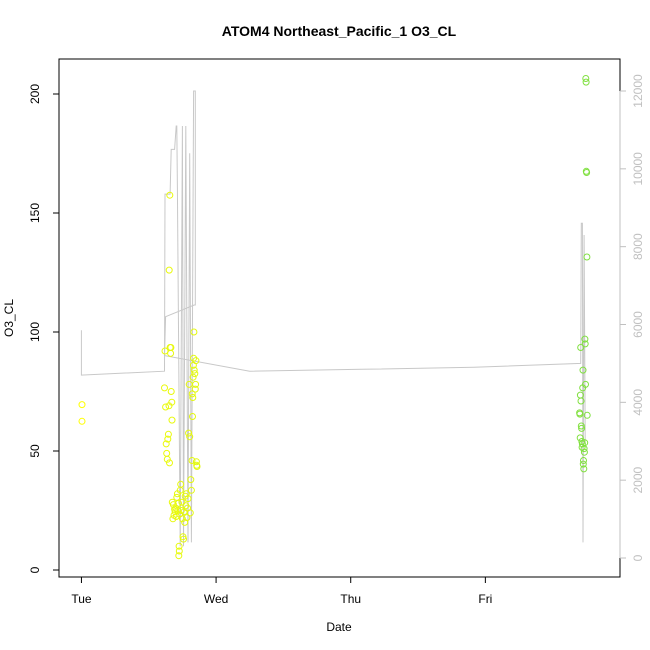 Image resolution: width=650 pixels, height=650 pixels. I want to click on right-tick-label: 10000, so click(638, 169).